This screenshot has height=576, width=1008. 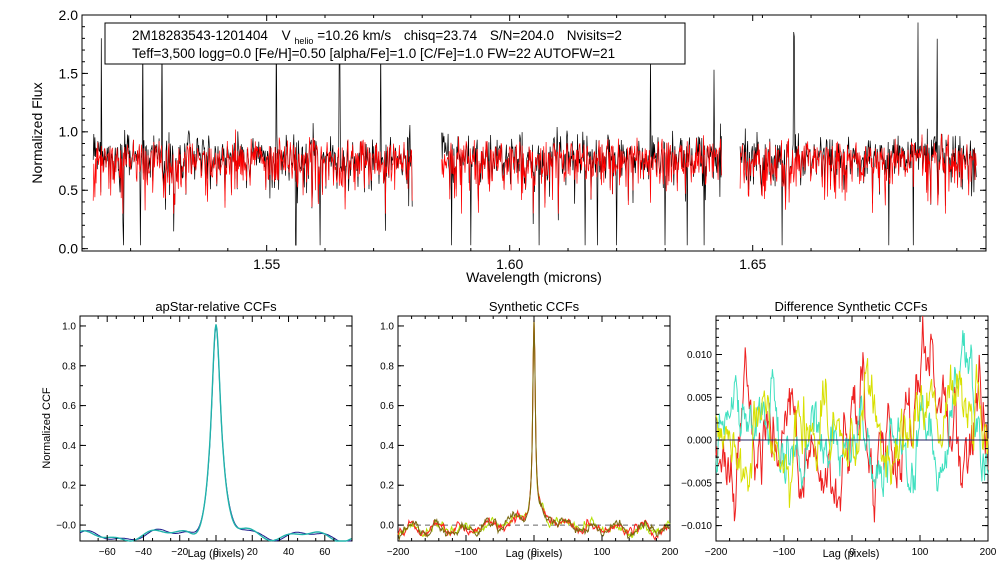 I want to click on snr-value: S/N=204.0, so click(x=522, y=35).